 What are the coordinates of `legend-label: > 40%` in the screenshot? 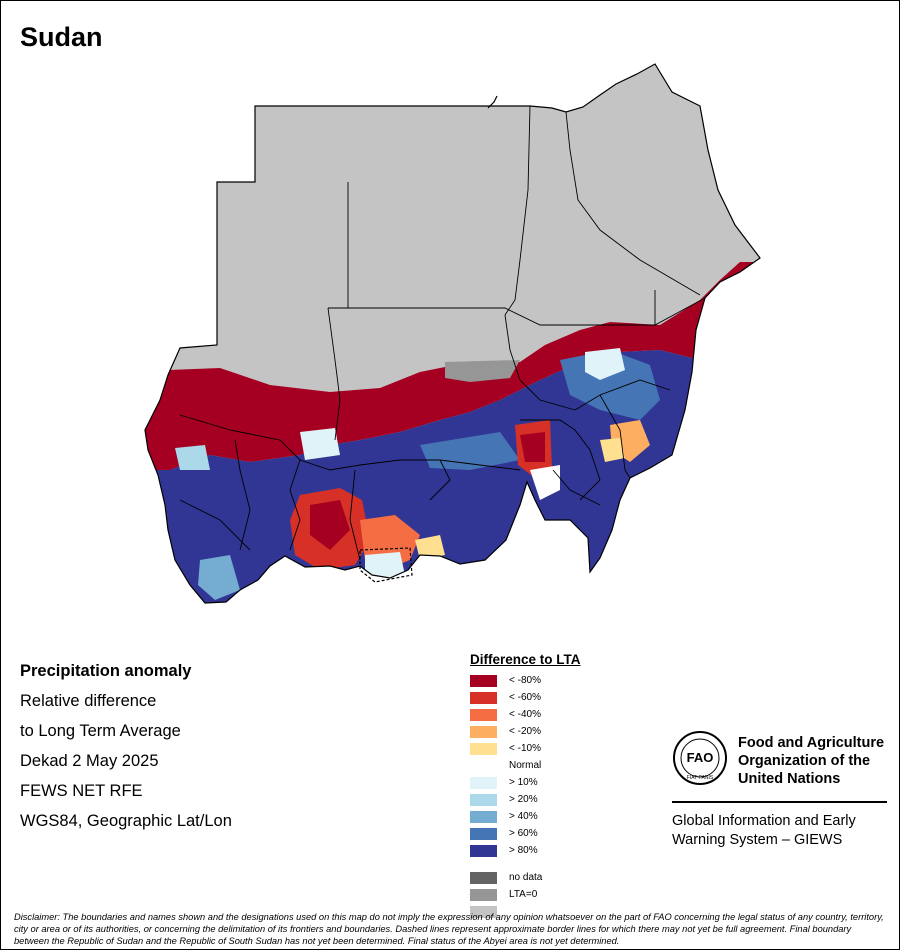 It's located at (523, 816).